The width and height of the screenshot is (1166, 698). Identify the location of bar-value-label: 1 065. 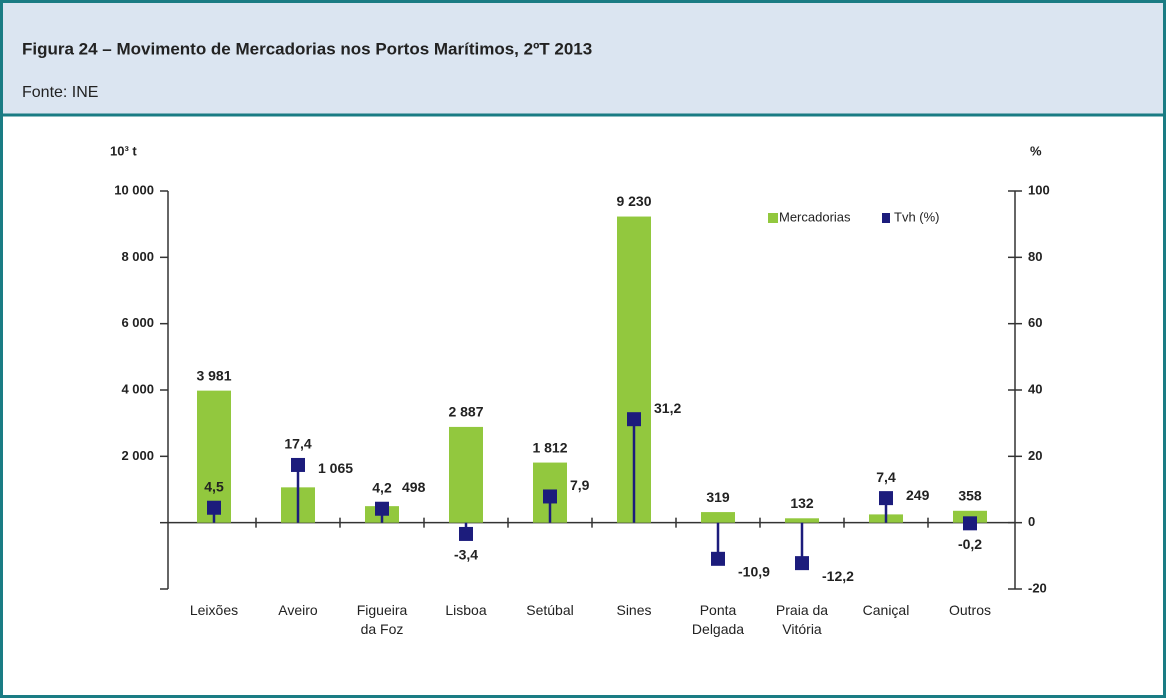
(335, 468).